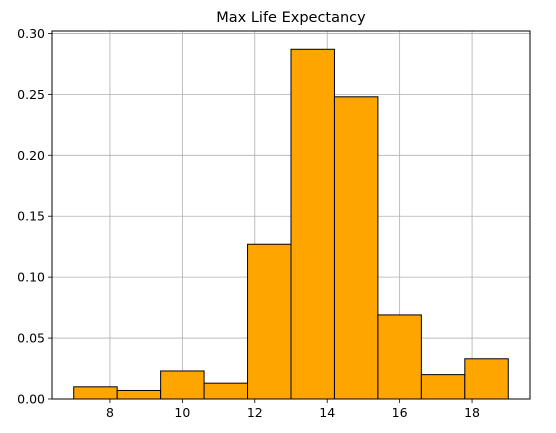  I want to click on x-tick-label: 14, so click(327, 412).